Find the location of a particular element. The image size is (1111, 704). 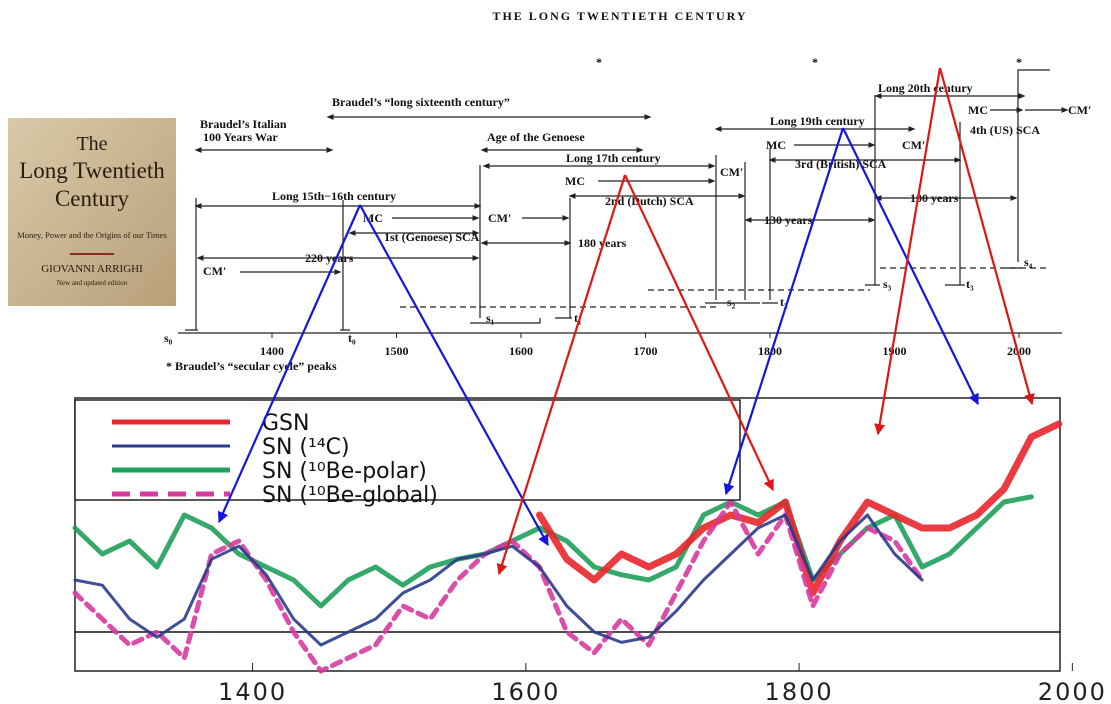

x-tick-label: 1600 is located at coordinates (525, 691).